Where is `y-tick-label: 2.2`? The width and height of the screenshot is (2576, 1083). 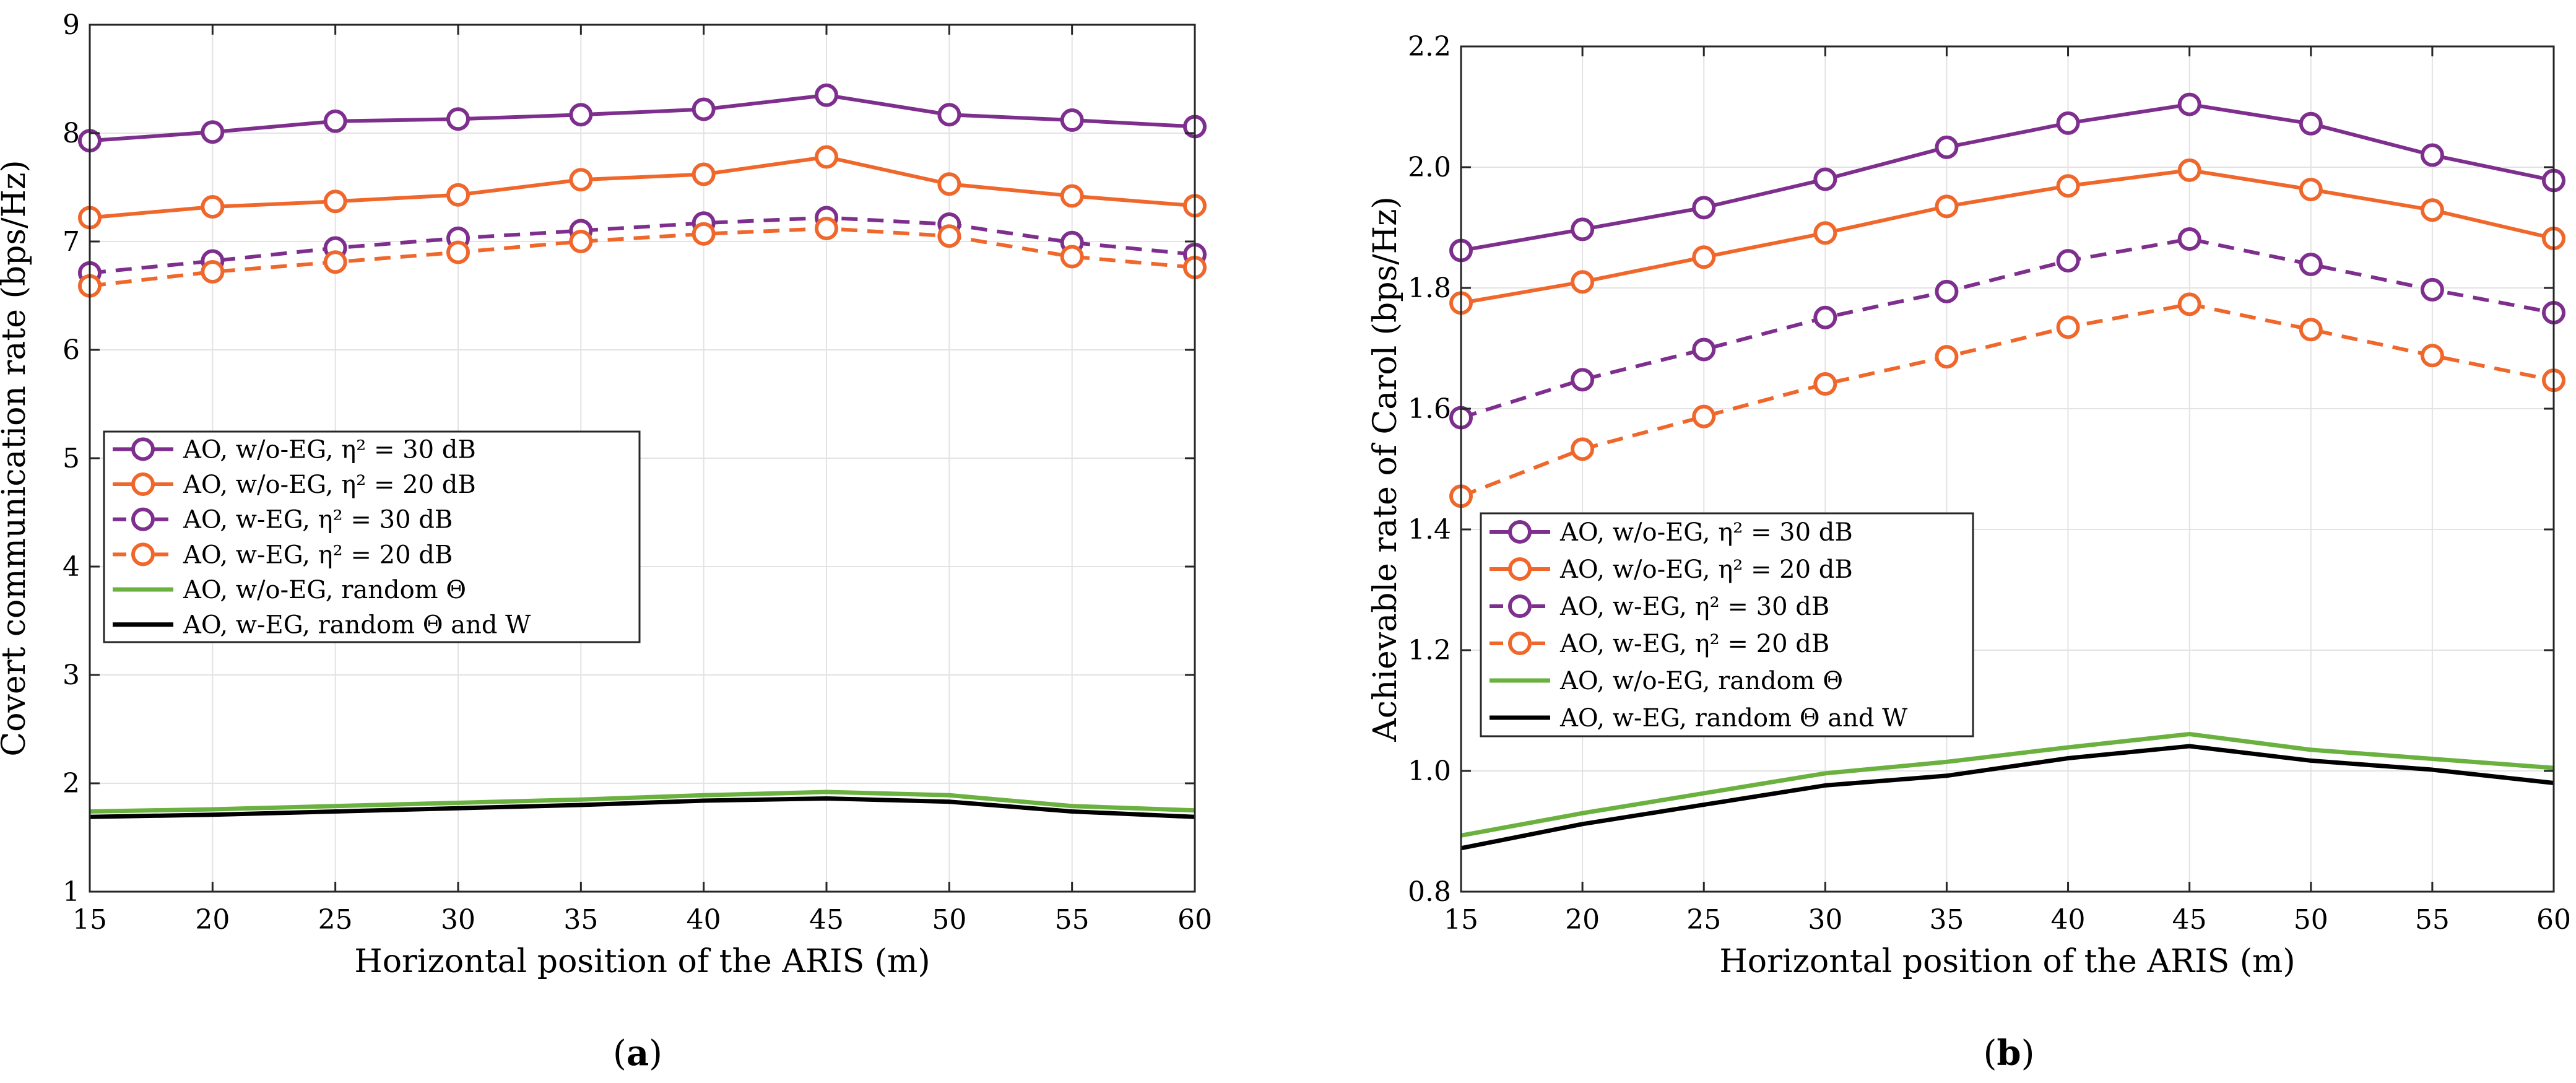
y-tick-label: 2.2 is located at coordinates (1429, 47).